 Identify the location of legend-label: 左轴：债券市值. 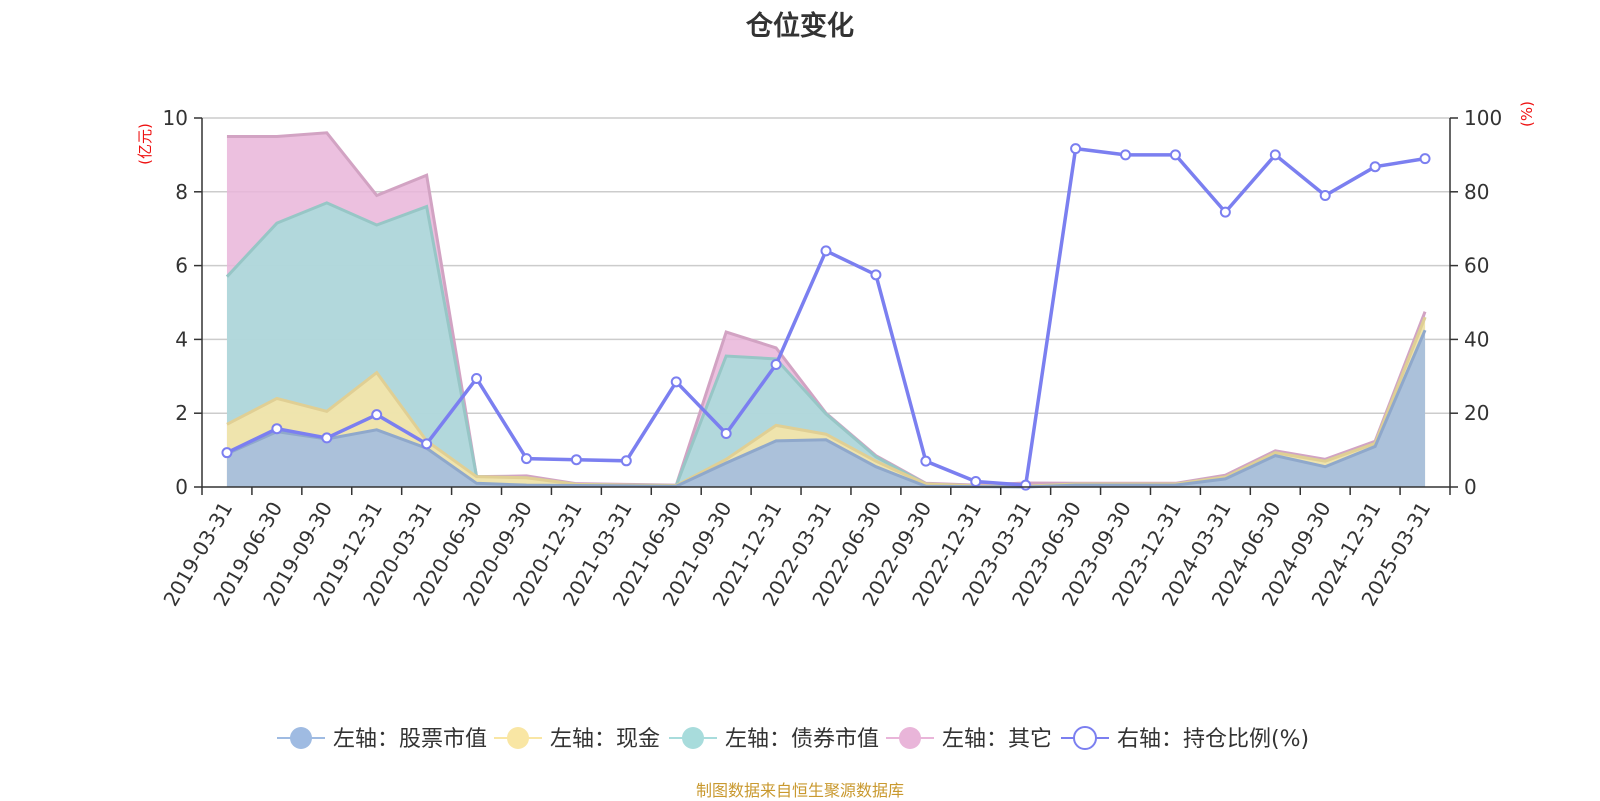
(802, 739).